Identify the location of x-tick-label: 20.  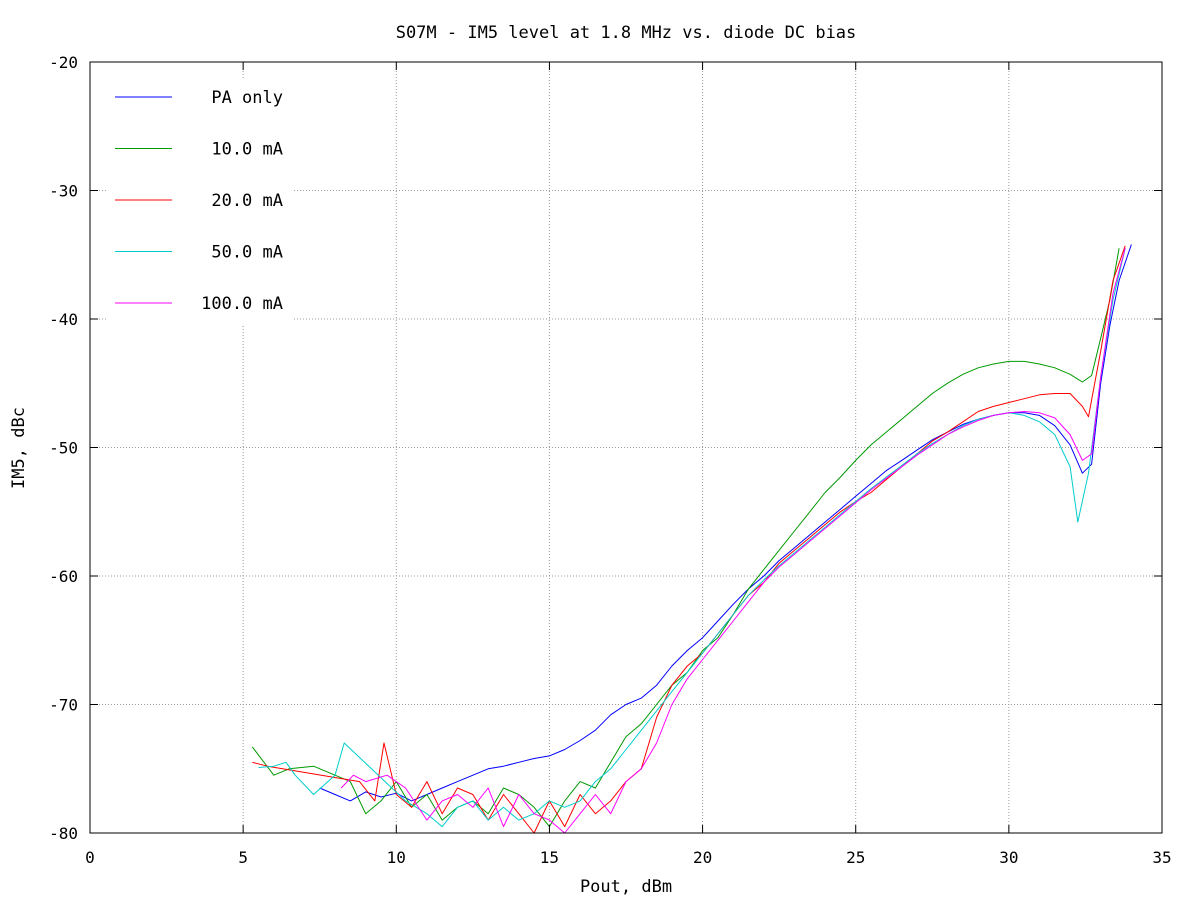
(702, 857).